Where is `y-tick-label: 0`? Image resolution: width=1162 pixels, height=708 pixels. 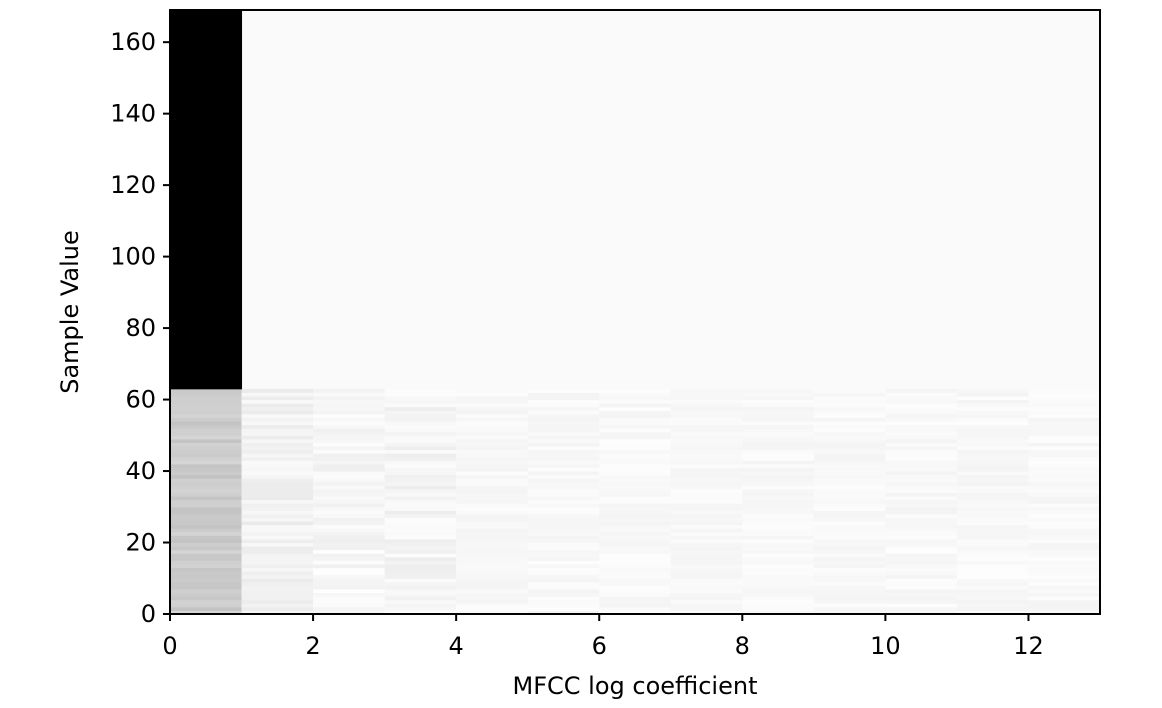
y-tick-label: 0 is located at coordinates (148, 614).